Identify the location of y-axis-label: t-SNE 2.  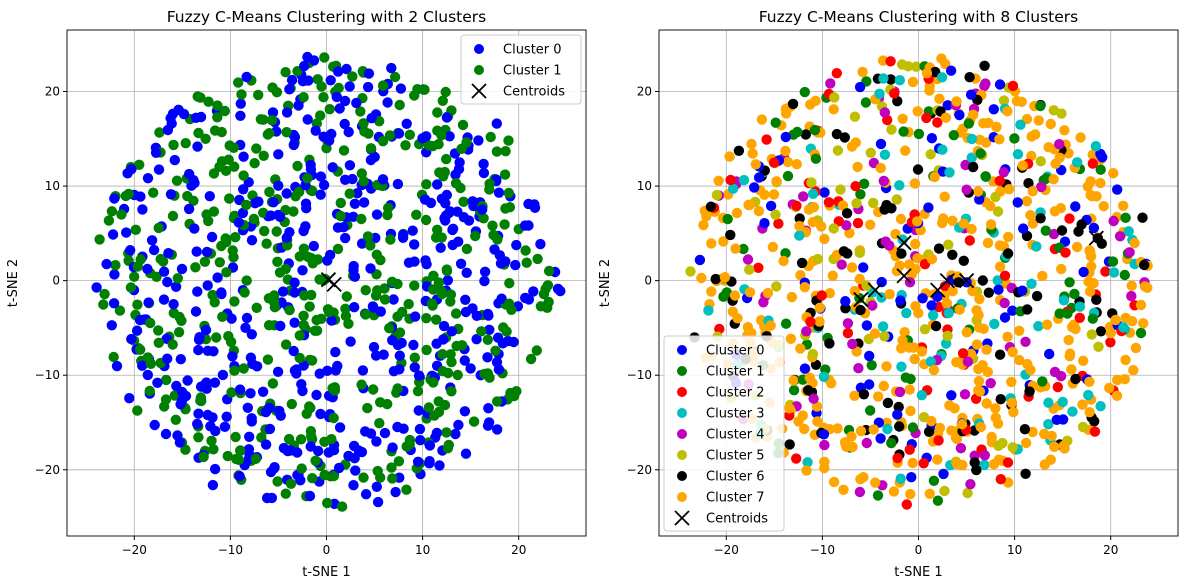
(605, 283).